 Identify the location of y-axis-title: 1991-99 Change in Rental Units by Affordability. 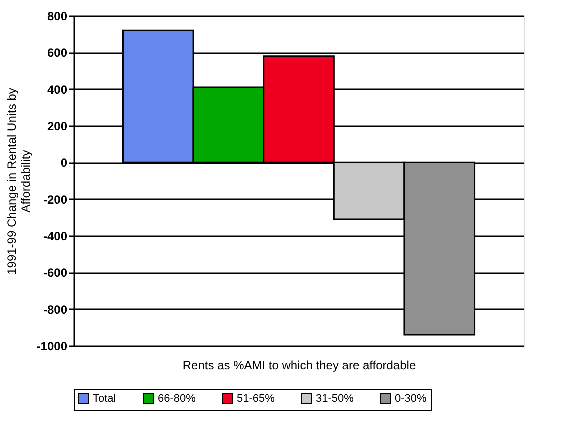
(18, 181).